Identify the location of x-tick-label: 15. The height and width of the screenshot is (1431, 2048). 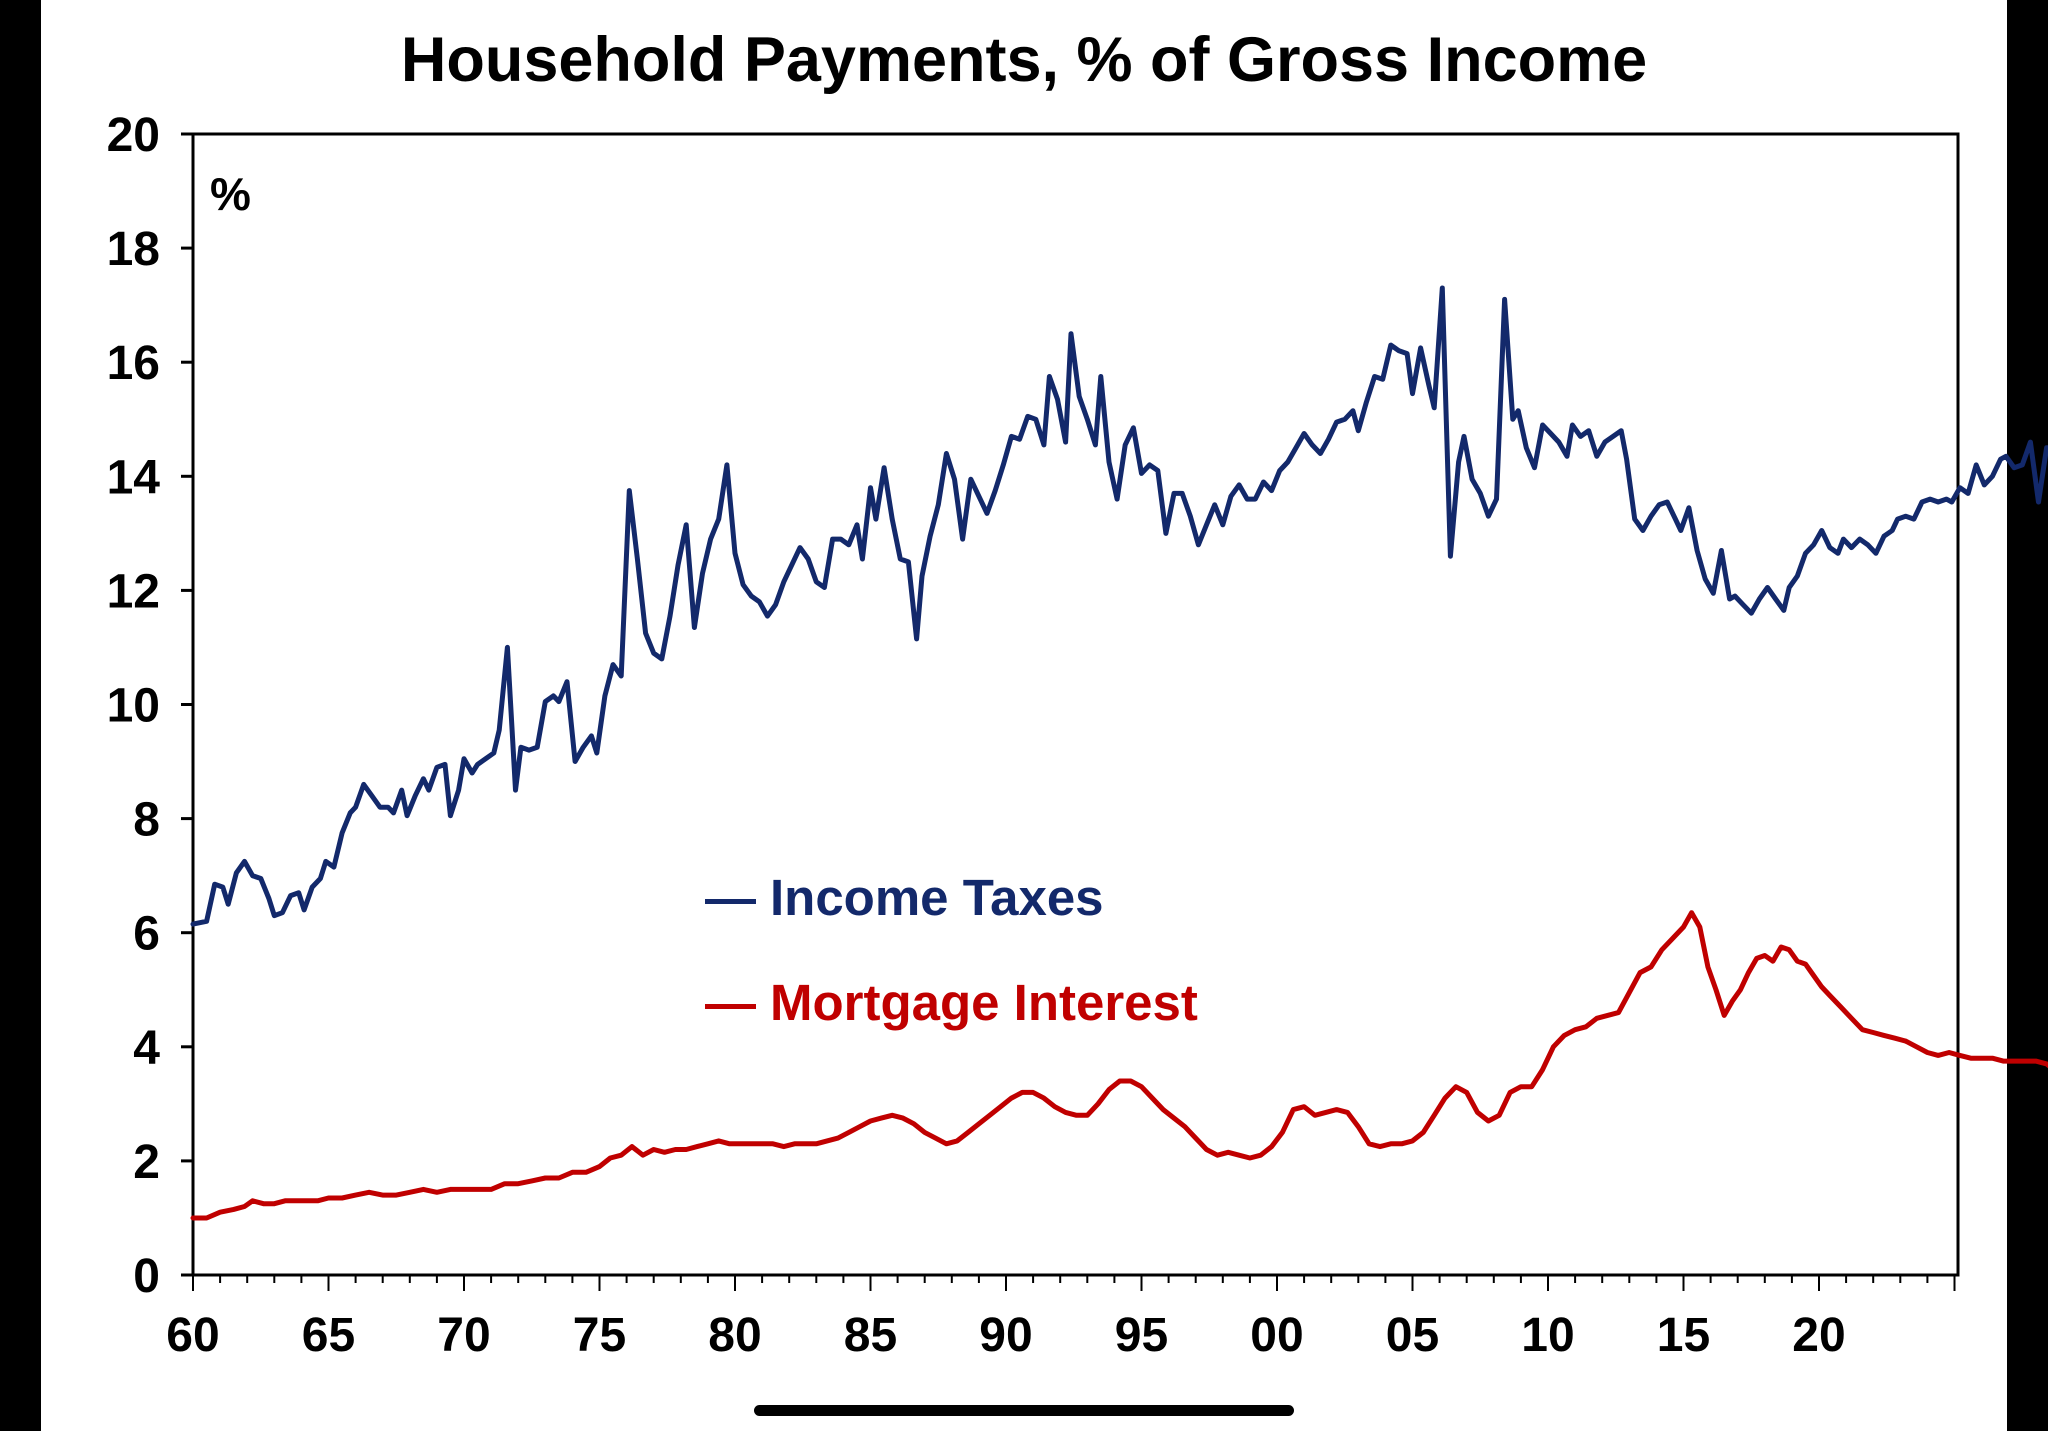
(1683, 1335).